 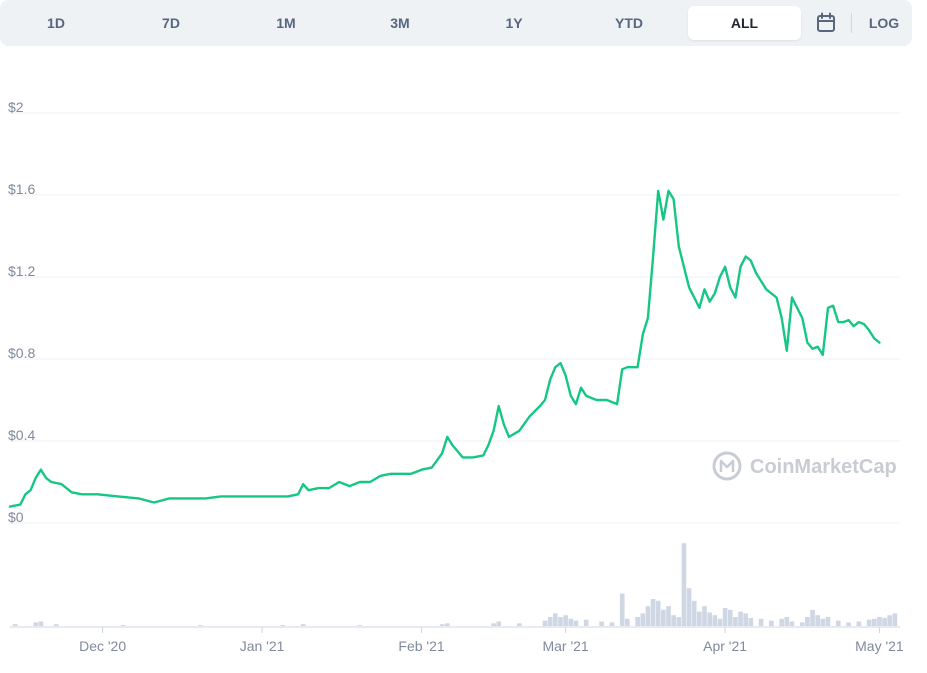 I want to click on y-tick-label: $1.2, so click(x=21, y=271).